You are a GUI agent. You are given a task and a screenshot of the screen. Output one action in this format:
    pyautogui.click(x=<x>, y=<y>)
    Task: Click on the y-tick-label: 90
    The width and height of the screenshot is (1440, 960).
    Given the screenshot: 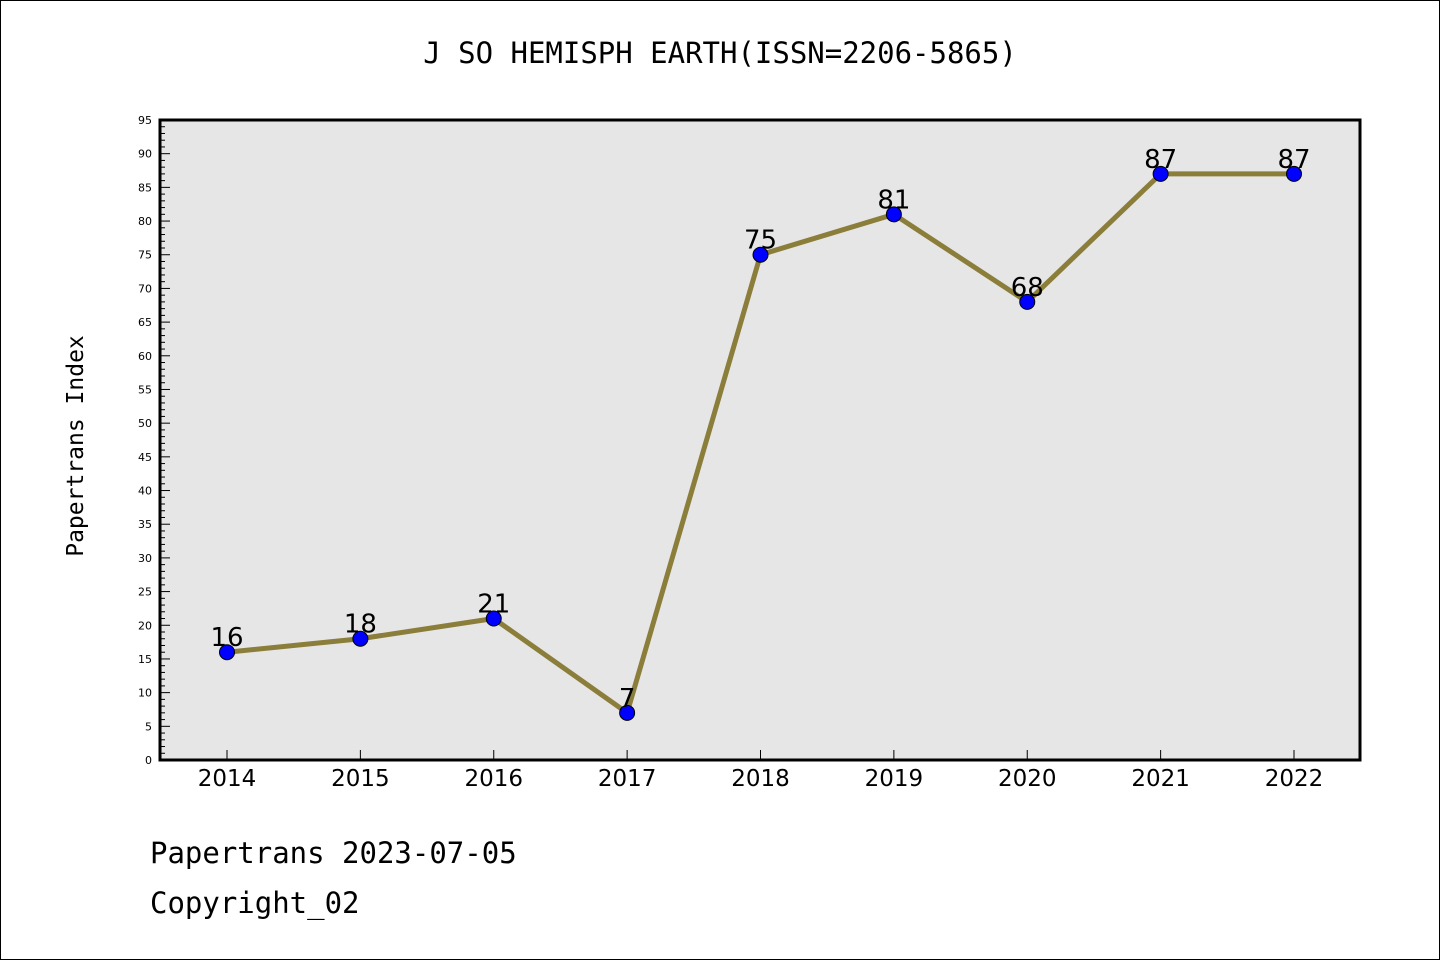 What is the action you would take?
    pyautogui.click(x=145, y=154)
    